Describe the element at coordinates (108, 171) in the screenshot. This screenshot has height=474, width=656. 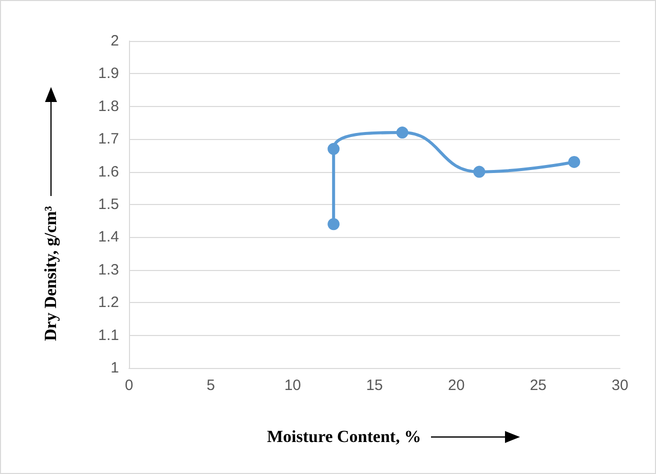
I see `y-tick-label: 1.6` at that location.